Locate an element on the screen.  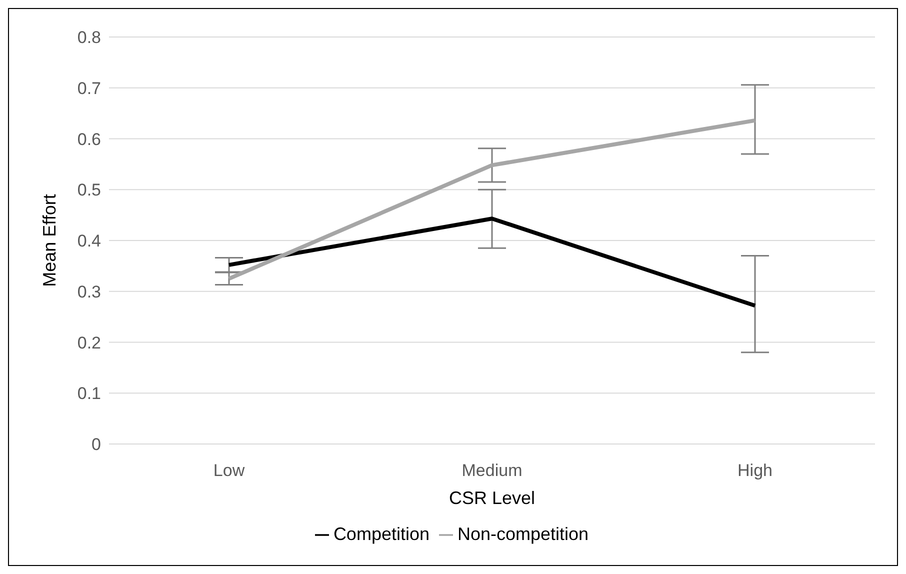
y-tick-label: 0.4 is located at coordinates (89, 241).